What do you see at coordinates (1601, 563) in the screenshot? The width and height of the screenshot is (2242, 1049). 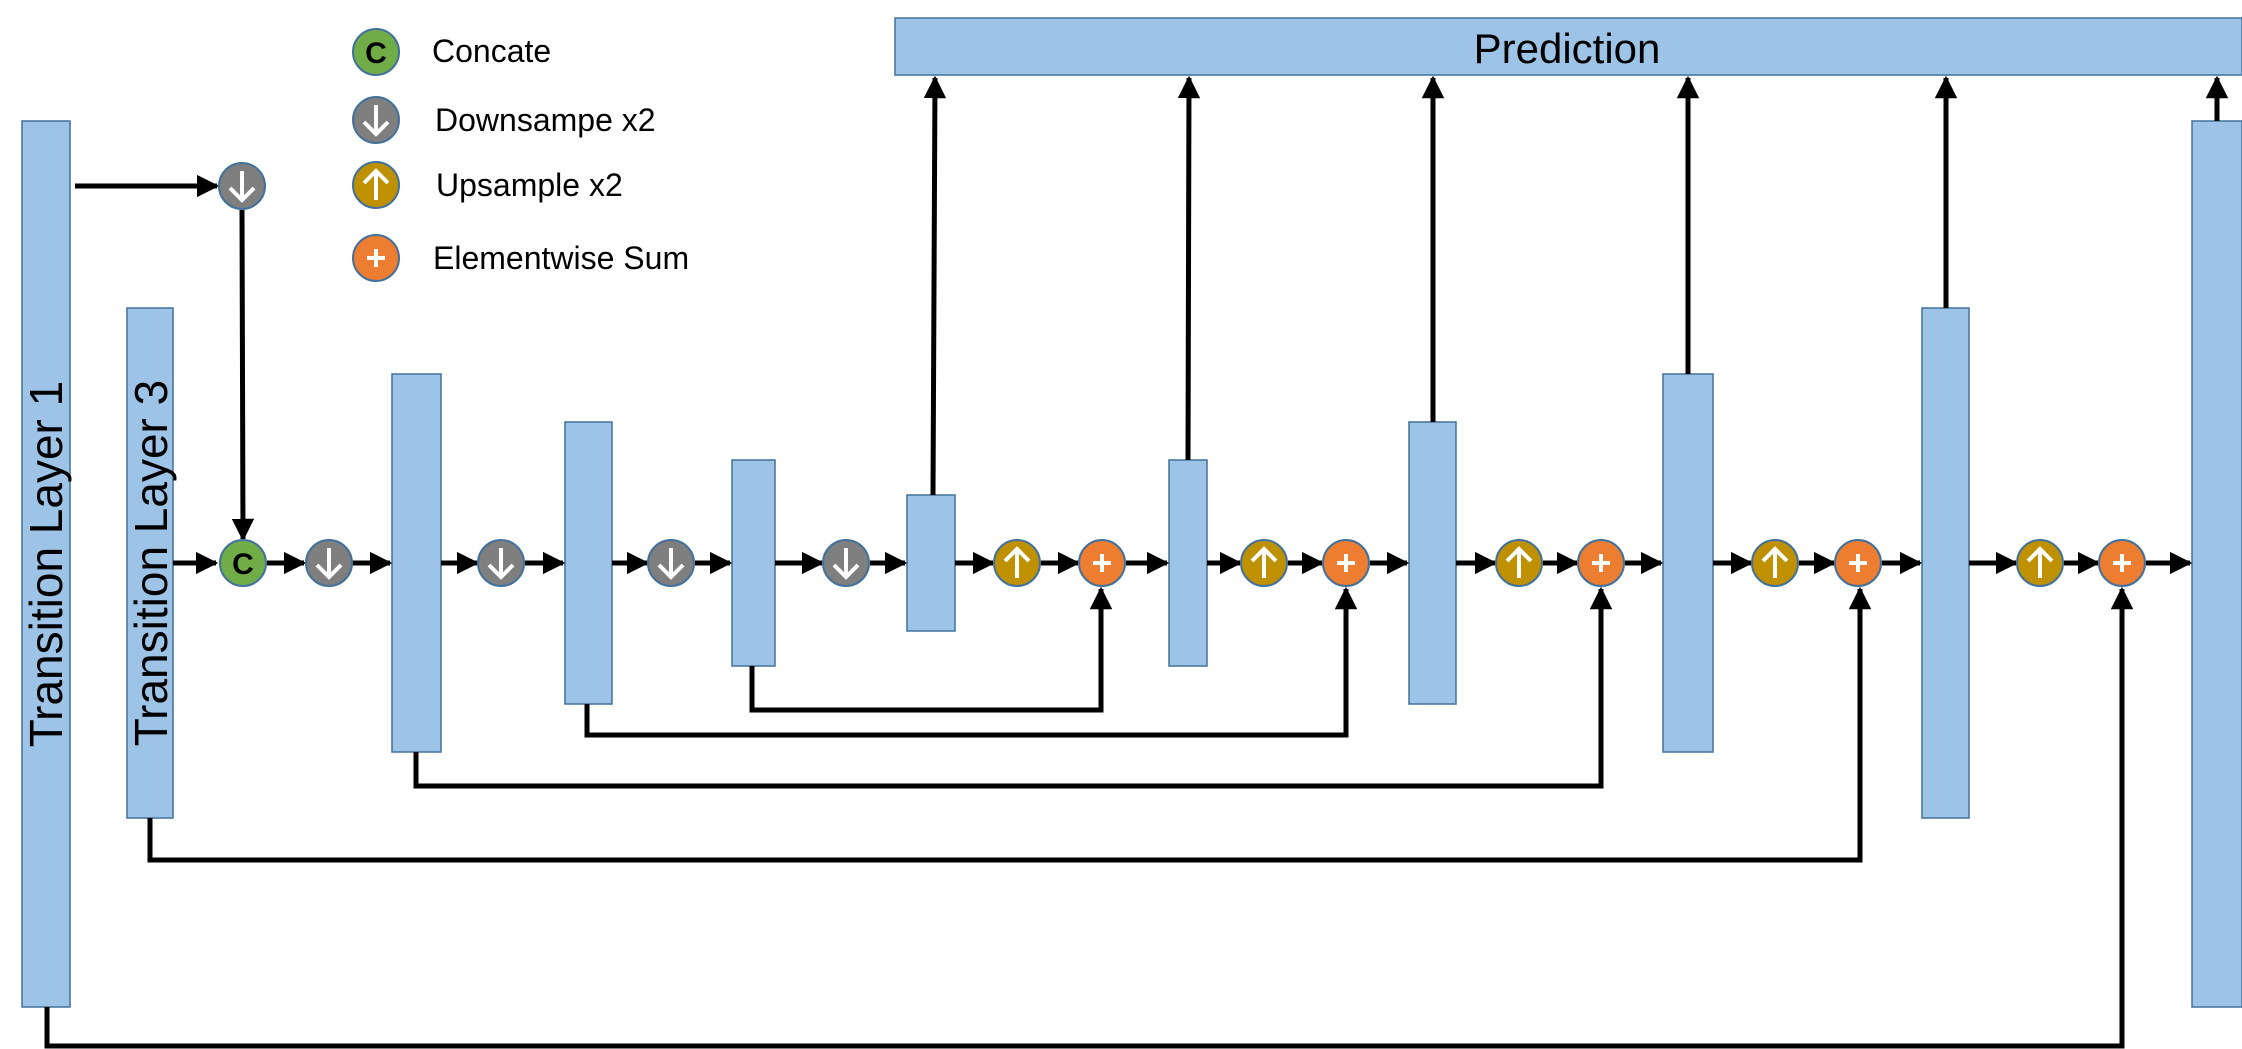 I see `sum-node-3-icon` at bounding box center [1601, 563].